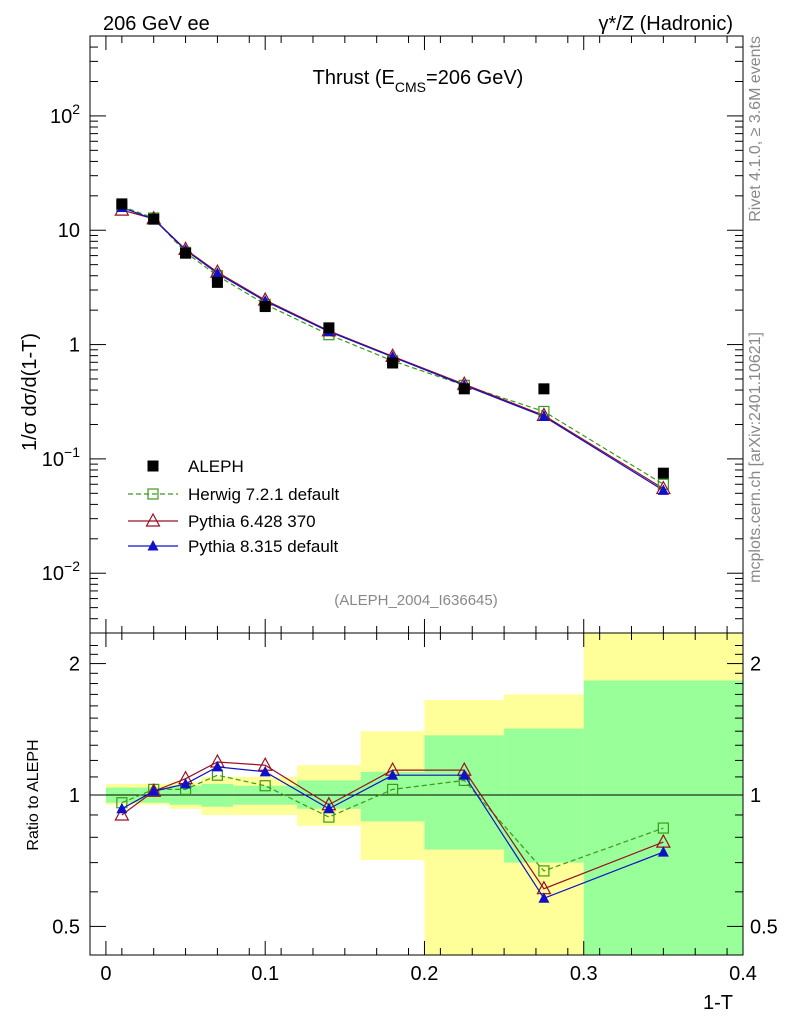 The width and height of the screenshot is (786, 1024). What do you see at coordinates (76, 109) in the screenshot?
I see `main-y-tick-exp: 2` at bounding box center [76, 109].